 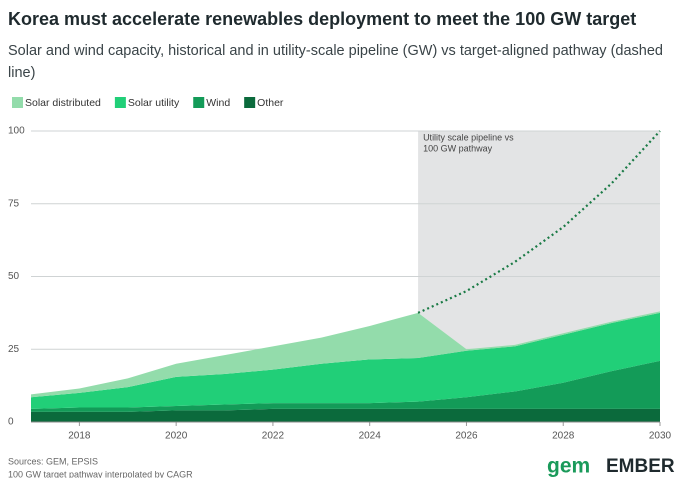 I want to click on annotation: 100 GW pathway, so click(x=458, y=148).